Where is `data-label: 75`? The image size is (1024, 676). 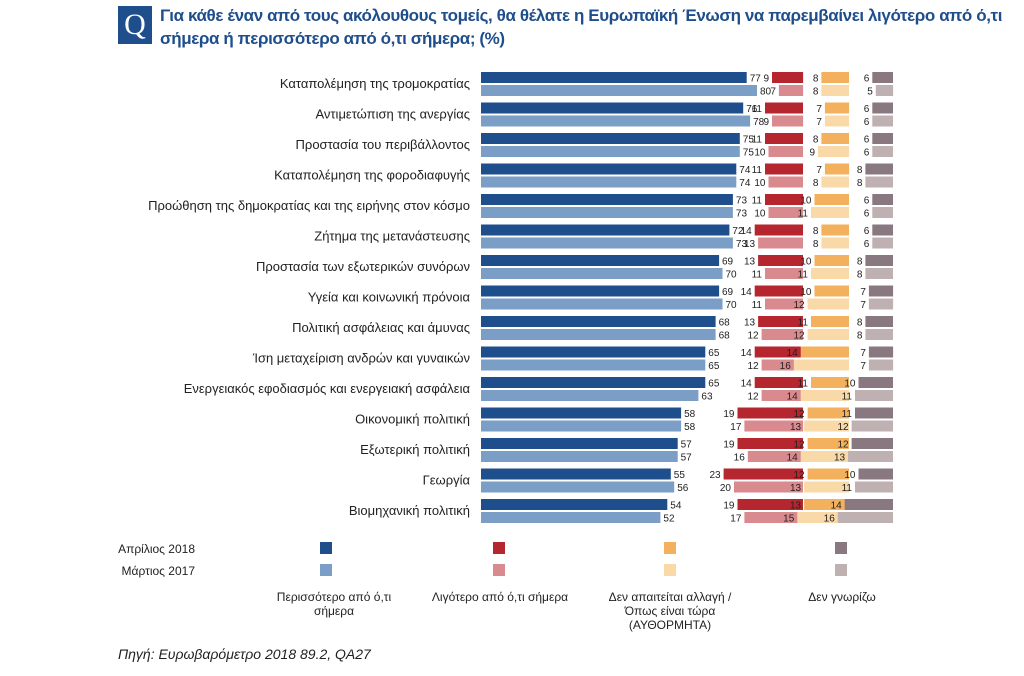 data-label: 75 is located at coordinates (749, 140).